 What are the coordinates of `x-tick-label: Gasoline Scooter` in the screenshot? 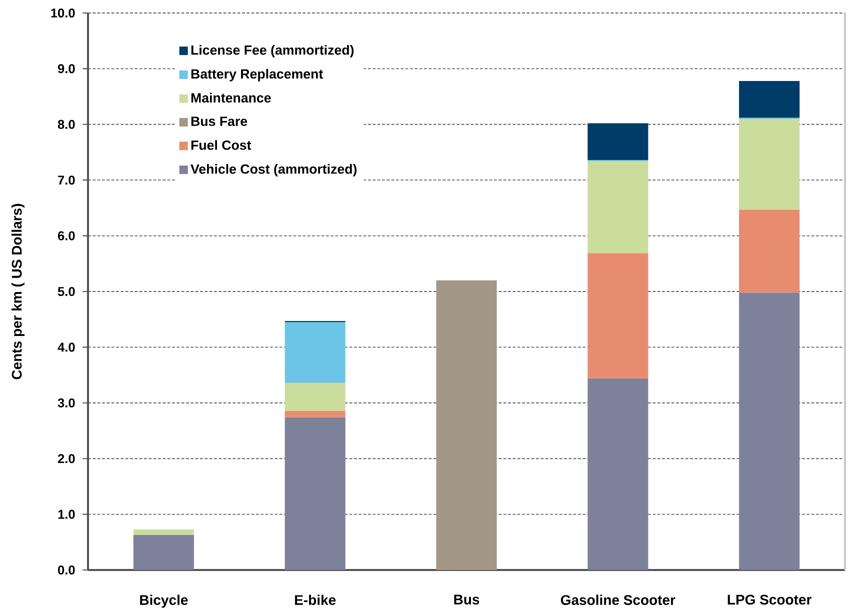 It's located at (618, 599).